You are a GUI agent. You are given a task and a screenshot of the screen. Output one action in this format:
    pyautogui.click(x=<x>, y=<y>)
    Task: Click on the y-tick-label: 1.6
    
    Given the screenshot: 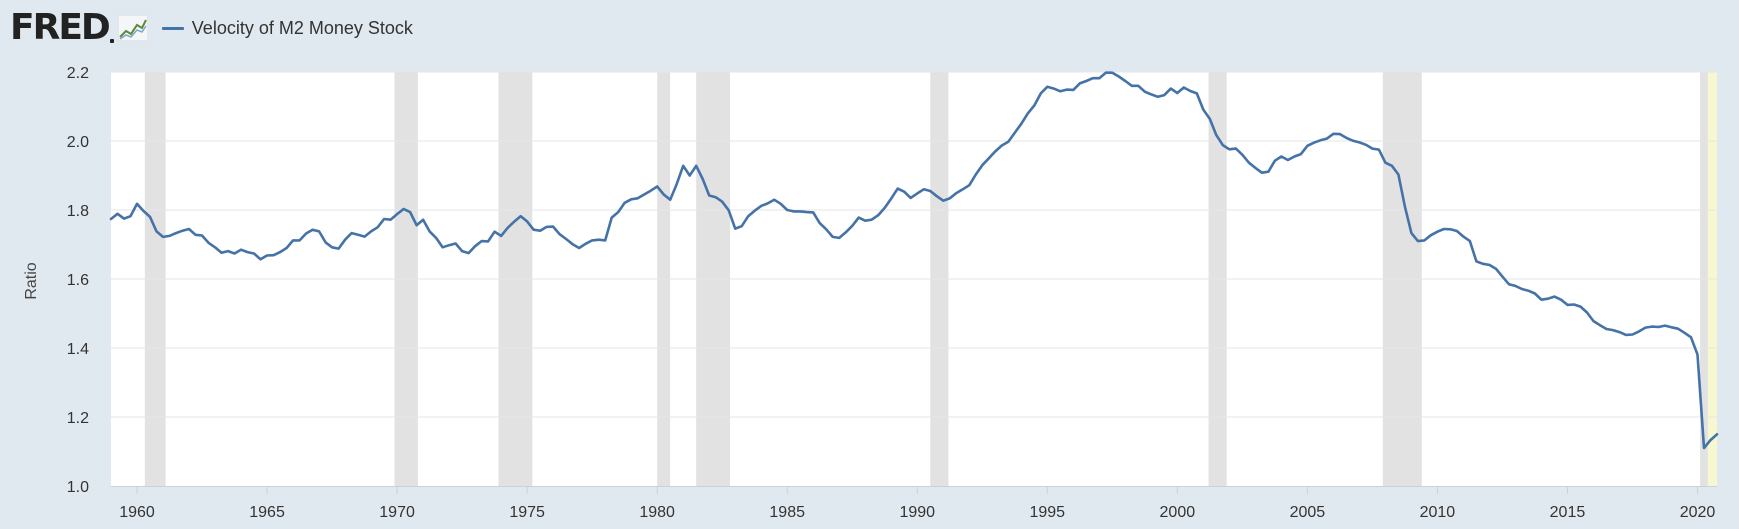 What is the action you would take?
    pyautogui.click(x=78, y=280)
    